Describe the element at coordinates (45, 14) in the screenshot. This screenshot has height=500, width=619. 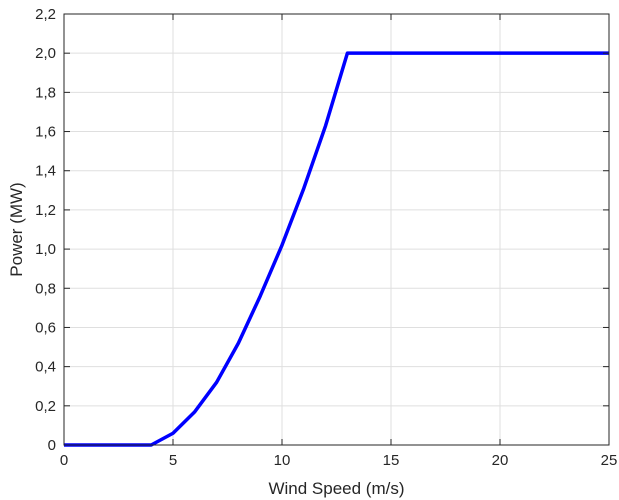
I see `y-tick-label: 2,2` at that location.